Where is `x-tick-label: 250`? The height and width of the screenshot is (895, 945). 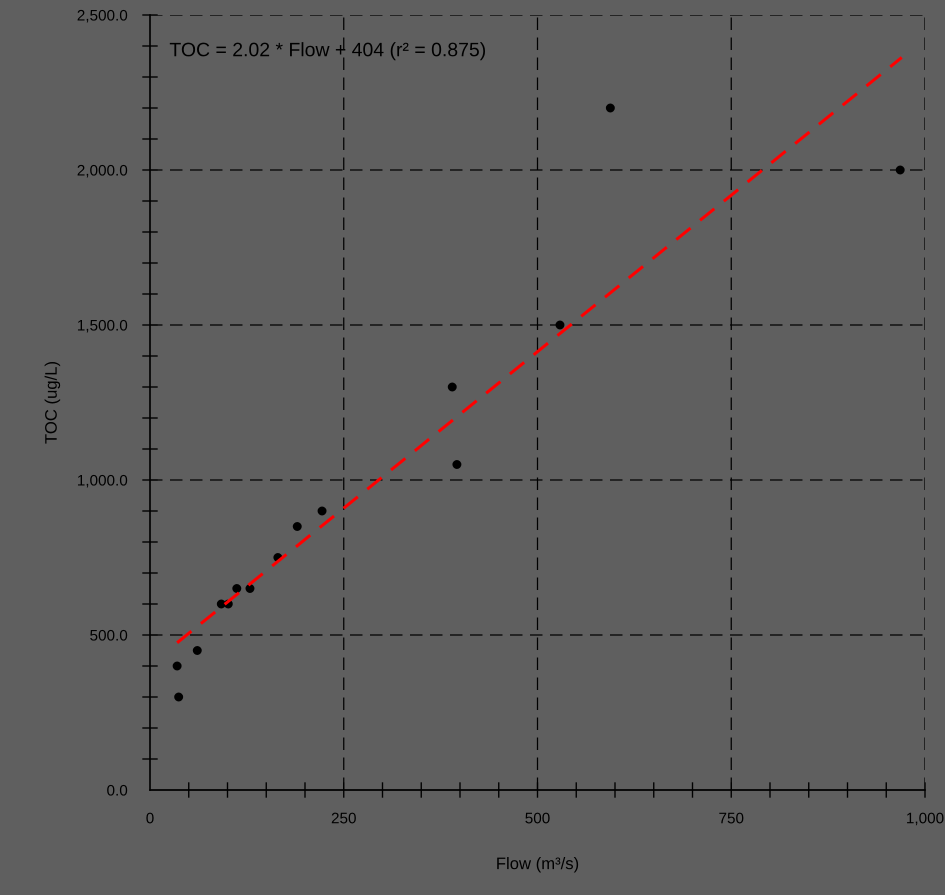
x-tick-label: 250 is located at coordinates (344, 818).